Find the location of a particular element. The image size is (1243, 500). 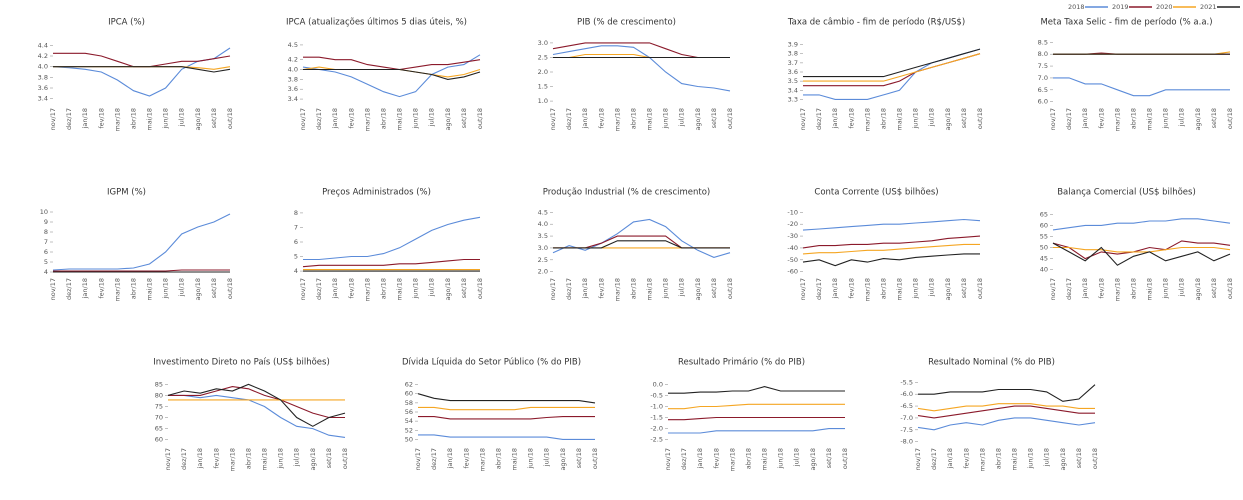

y-tick-label: 5 is located at coordinates (46, 262).